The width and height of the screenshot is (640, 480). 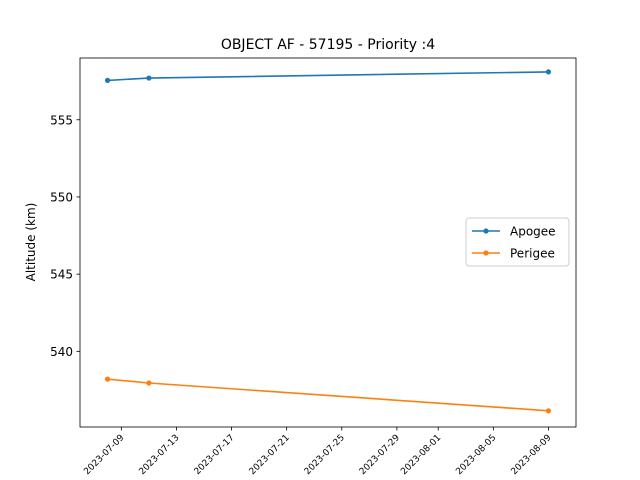 What do you see at coordinates (61, 275) in the screenshot?
I see `y-tick-label: 545` at bounding box center [61, 275].